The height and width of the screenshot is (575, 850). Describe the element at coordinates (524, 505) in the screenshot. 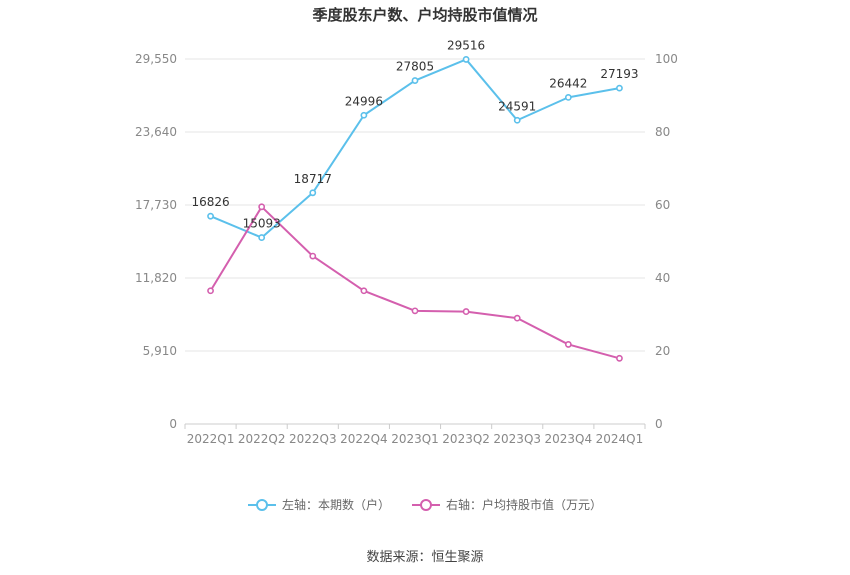

I see `legend-label-right: 右轴：户均持股市值（万元）` at that location.